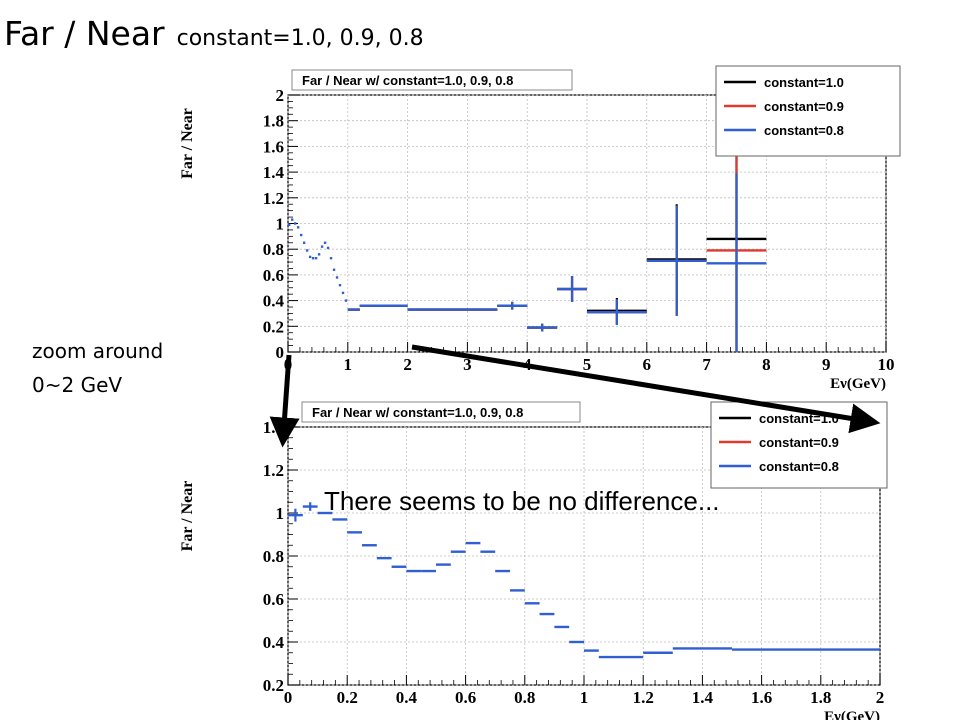  Describe the element at coordinates (284, 401) in the screenshot. I see `zoom-arrow-left` at that location.